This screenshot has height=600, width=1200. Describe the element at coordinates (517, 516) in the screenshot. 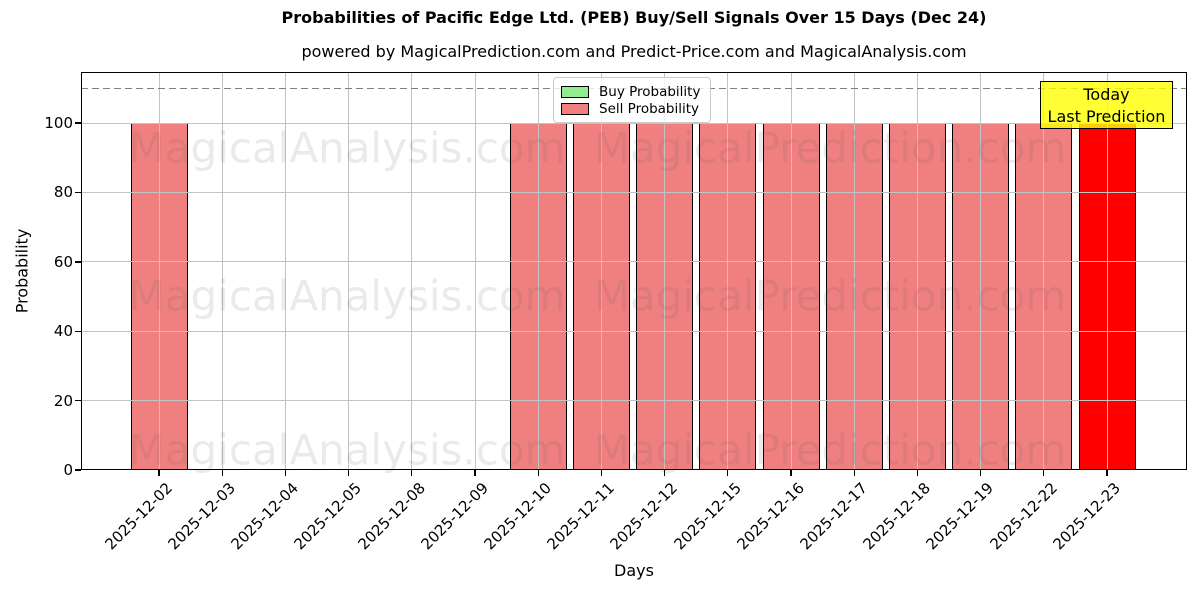

I see `x-tick-label: 2025-12-10` at that location.